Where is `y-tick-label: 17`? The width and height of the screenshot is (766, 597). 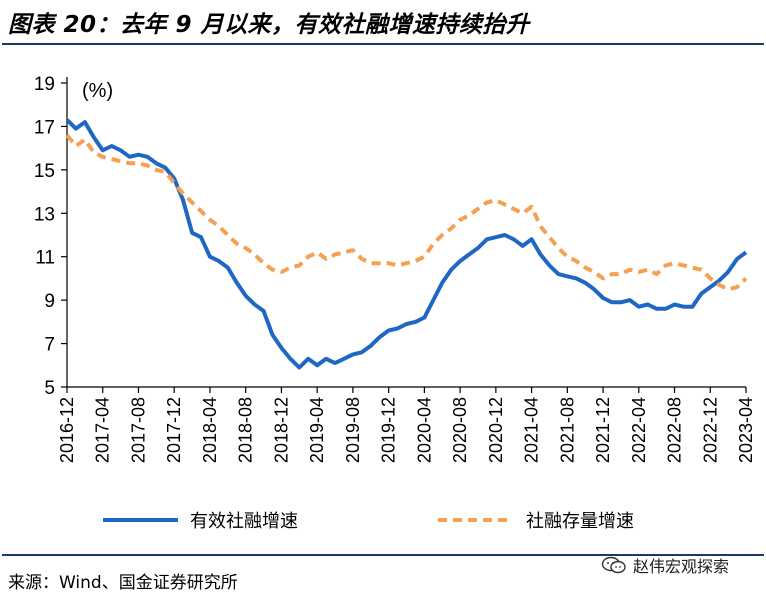
y-tick-label: 17 is located at coordinates (44, 127).